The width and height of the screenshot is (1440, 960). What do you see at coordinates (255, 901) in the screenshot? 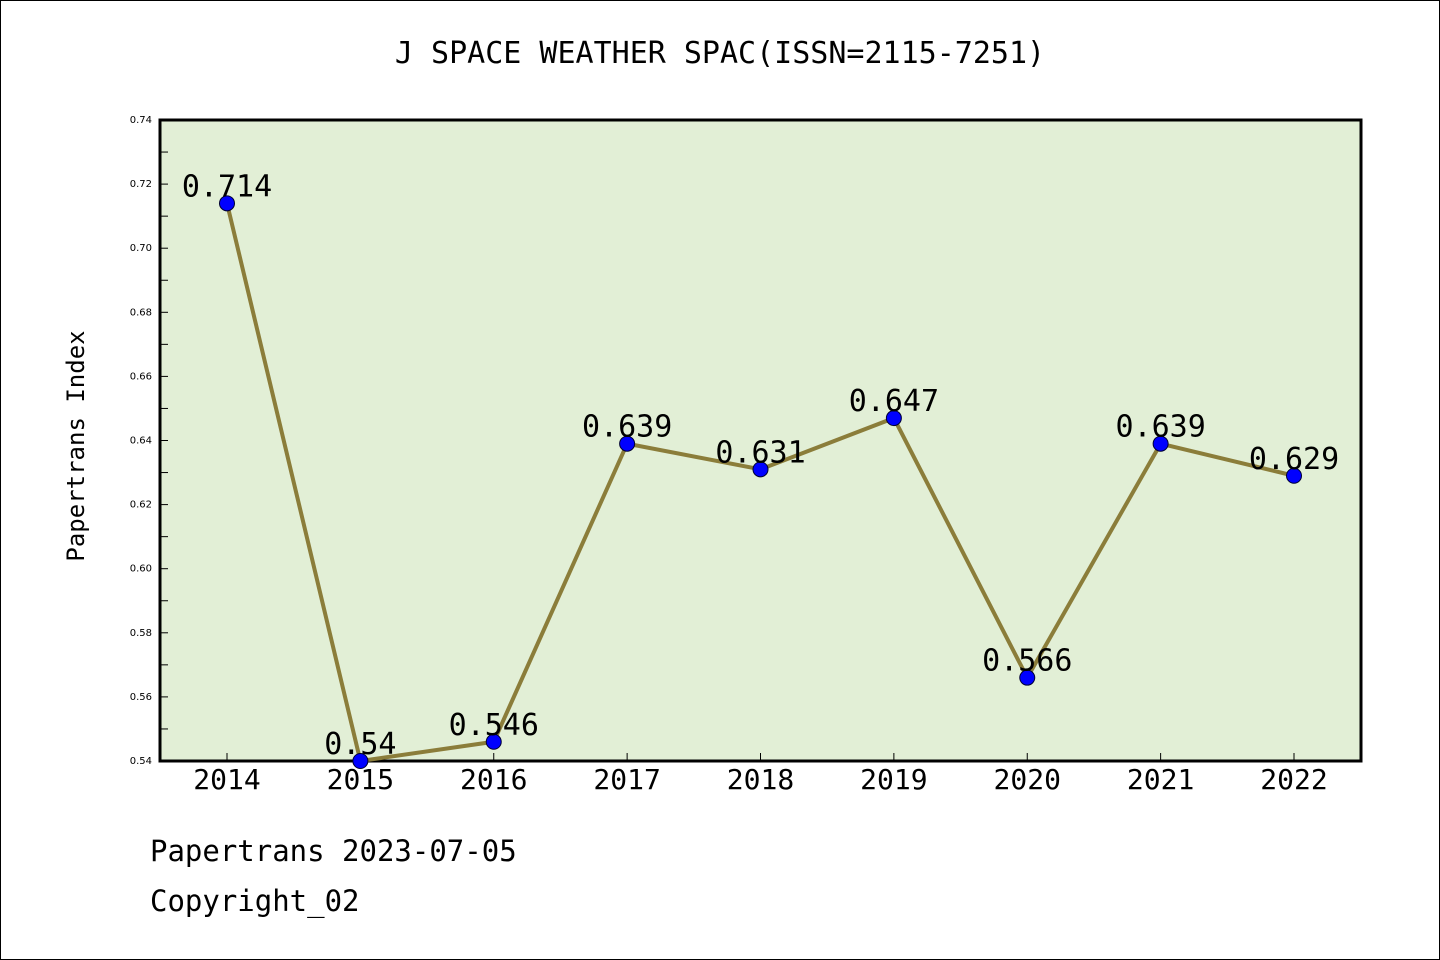
I see `footer-copyright: Copyright_02` at bounding box center [255, 901].